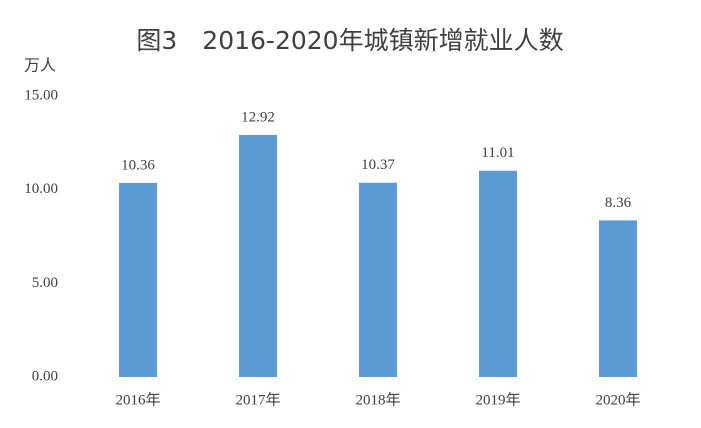 This screenshot has height=428, width=701. Describe the element at coordinates (349, 40) in the screenshot. I see `chart-title: 图3 2016-2020年城镇新增就业人数` at that location.